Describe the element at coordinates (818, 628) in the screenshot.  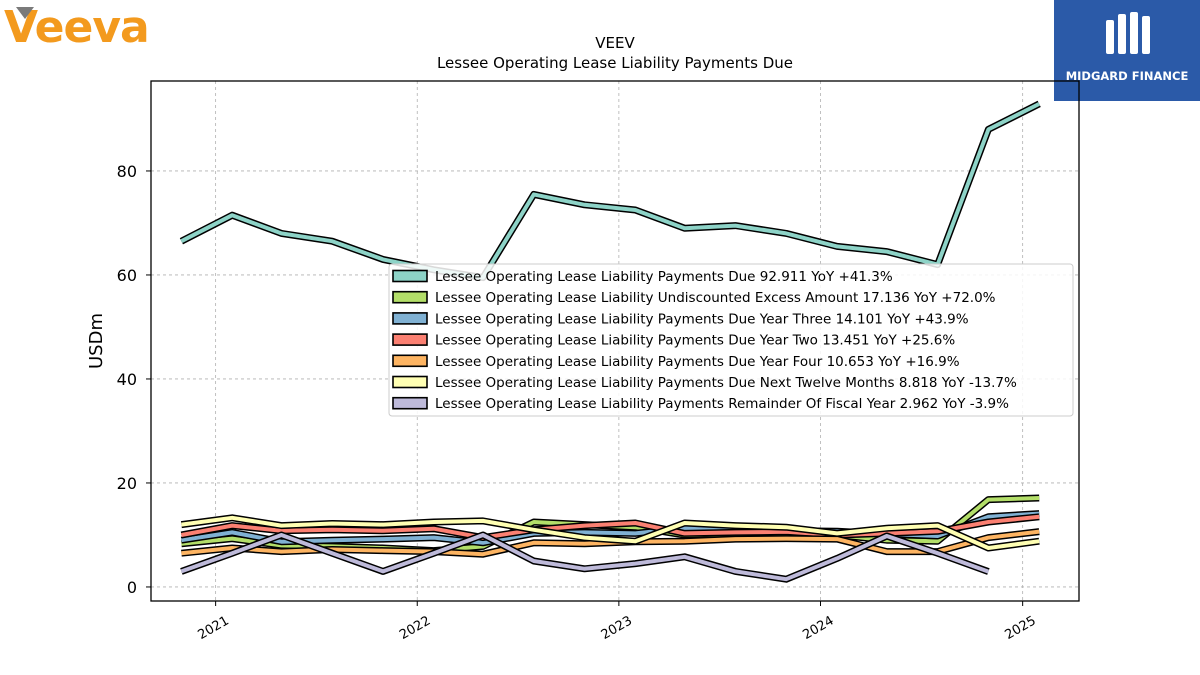
I see `x-tick-label: 2024` at that location.